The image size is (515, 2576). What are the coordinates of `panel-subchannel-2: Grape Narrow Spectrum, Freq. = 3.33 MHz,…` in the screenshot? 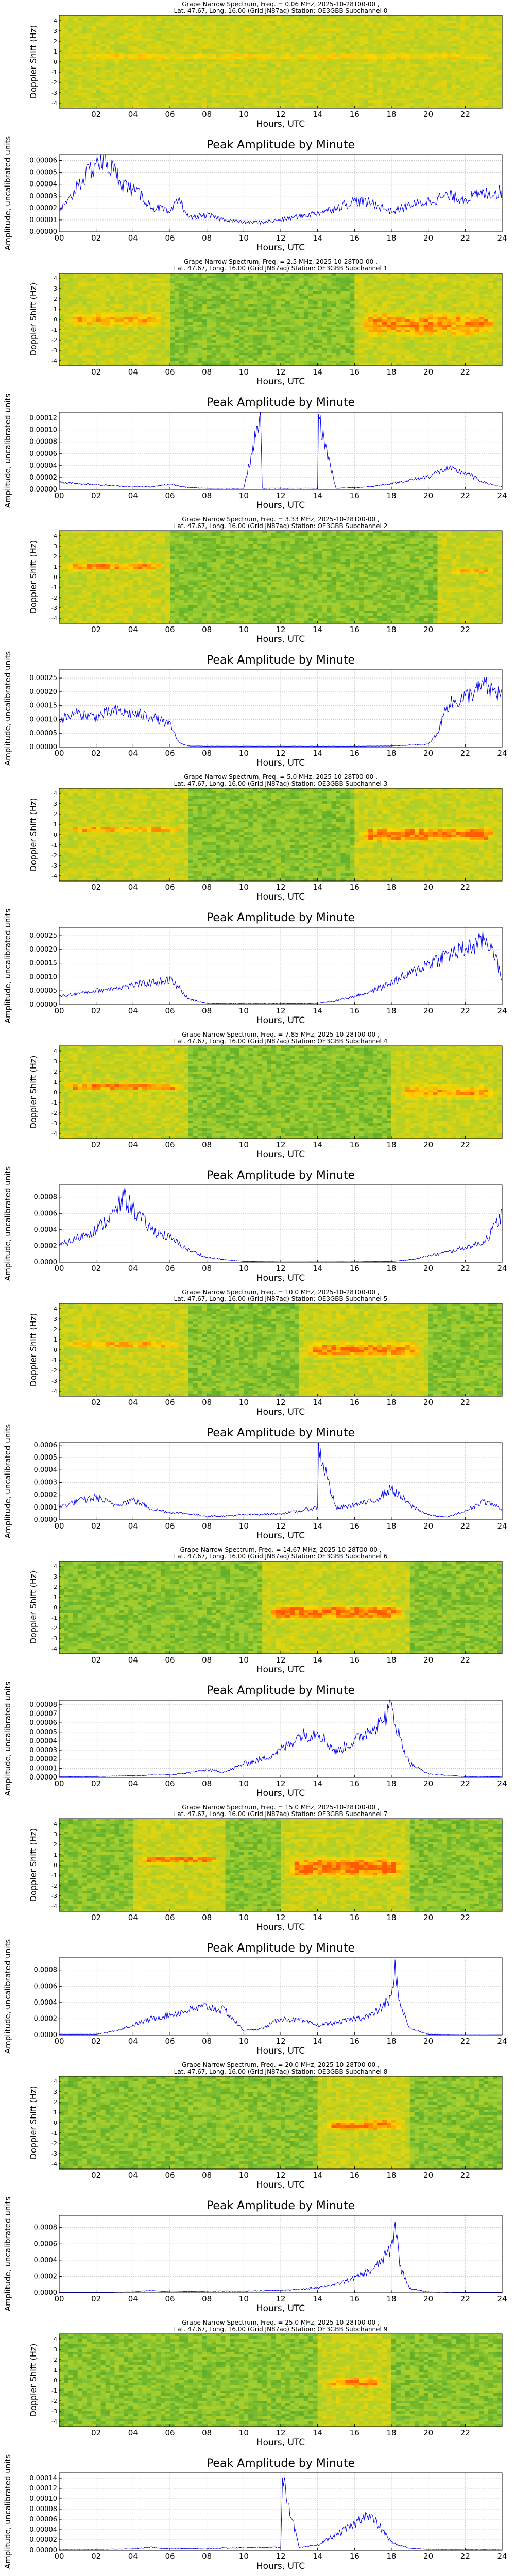 It's located at (257, 644).